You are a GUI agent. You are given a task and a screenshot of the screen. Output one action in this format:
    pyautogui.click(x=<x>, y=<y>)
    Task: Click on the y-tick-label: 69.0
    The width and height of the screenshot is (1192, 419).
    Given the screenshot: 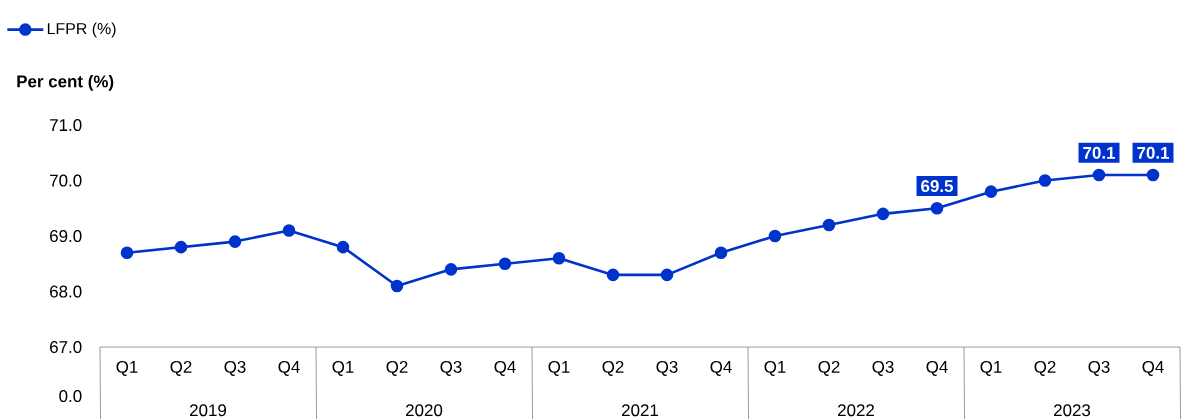 What is the action you would take?
    pyautogui.click(x=66, y=236)
    